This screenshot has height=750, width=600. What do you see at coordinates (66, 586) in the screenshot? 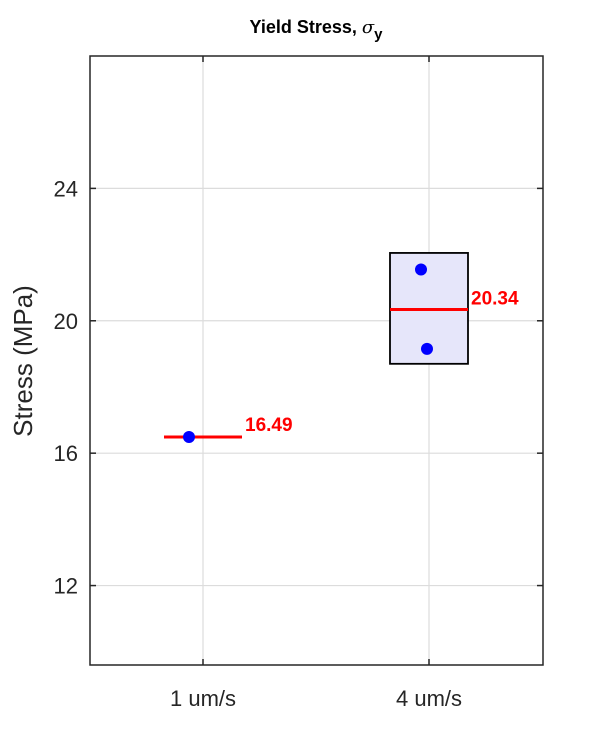
I see `y-tick-label: 12` at bounding box center [66, 586].